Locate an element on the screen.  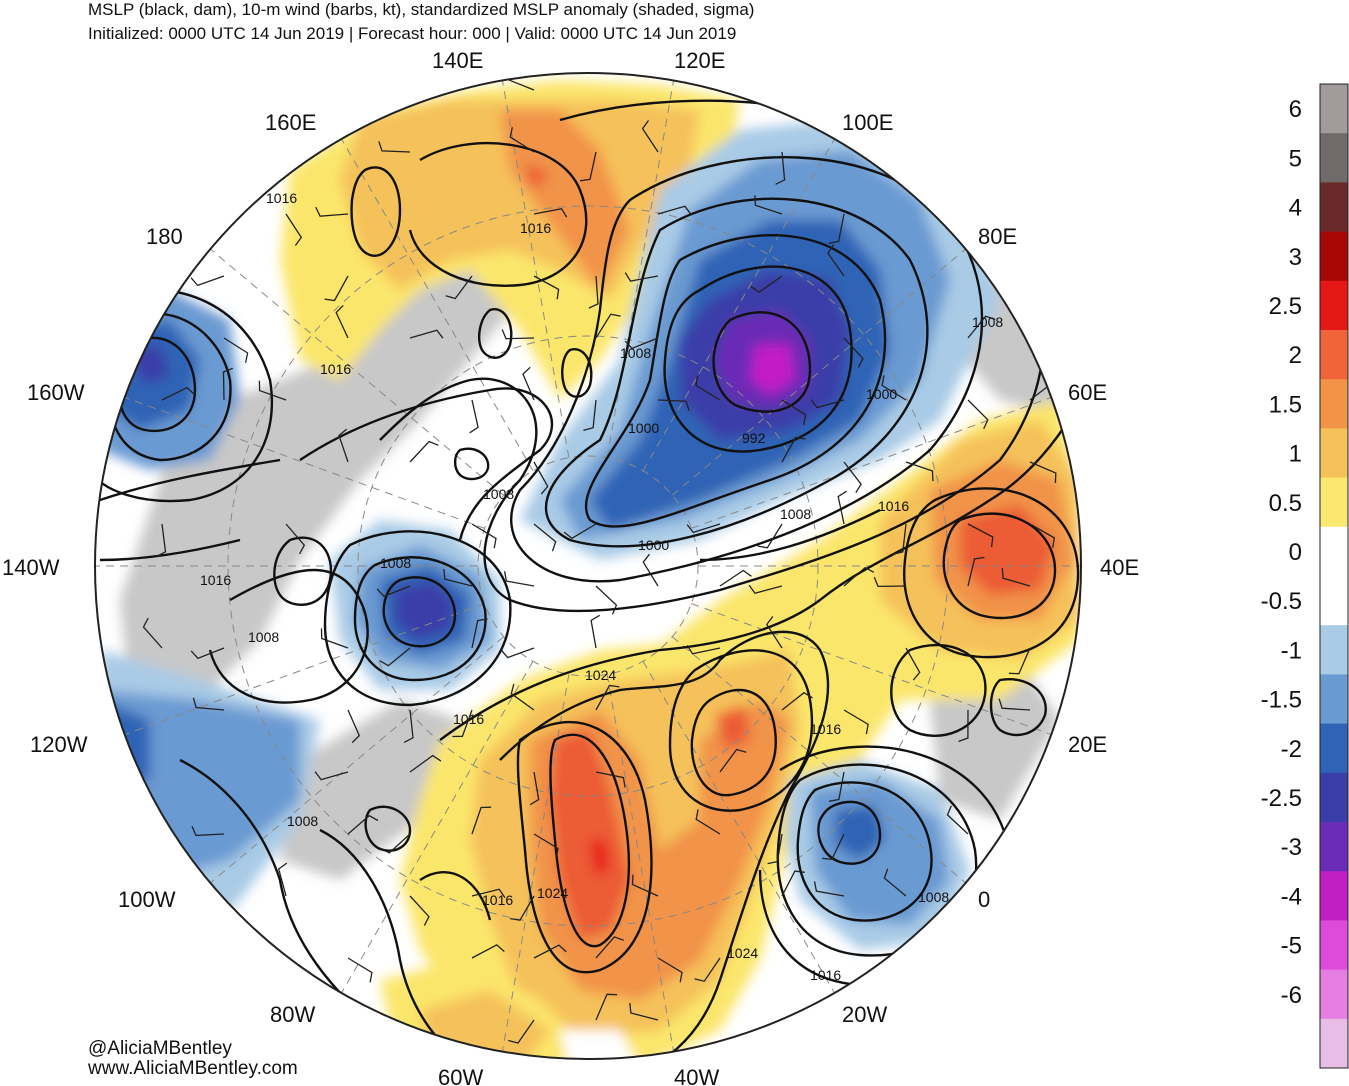
colorbar-tick-label: -2 is located at coordinates (1291, 749).